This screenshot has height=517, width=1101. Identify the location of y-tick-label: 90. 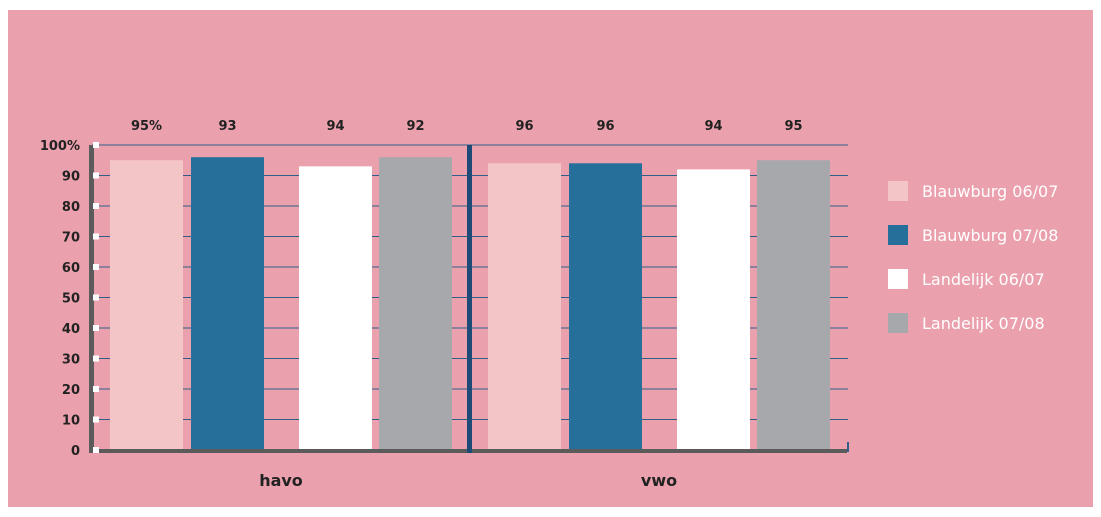
(71, 177).